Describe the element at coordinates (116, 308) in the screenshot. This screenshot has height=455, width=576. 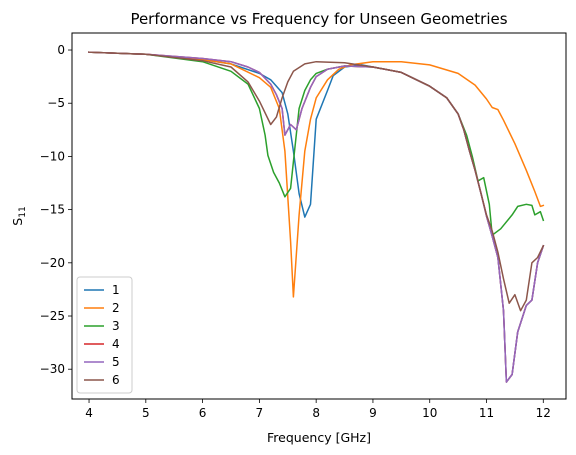
I see `legend-label-2: 2` at that location.